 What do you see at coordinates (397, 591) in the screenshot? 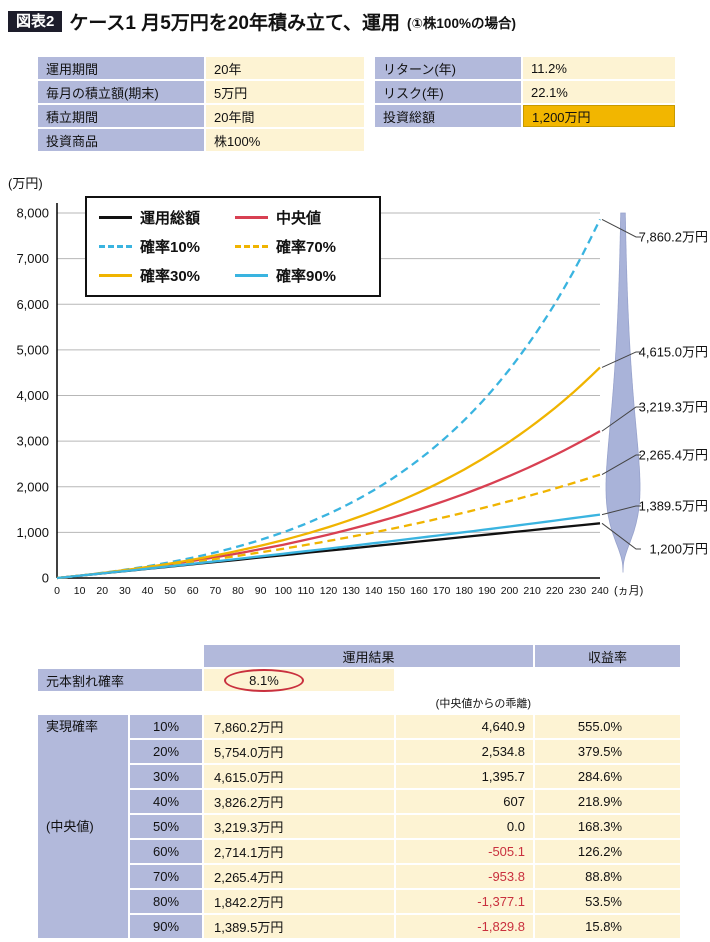
I see `x-tick-label: 150` at bounding box center [397, 591].